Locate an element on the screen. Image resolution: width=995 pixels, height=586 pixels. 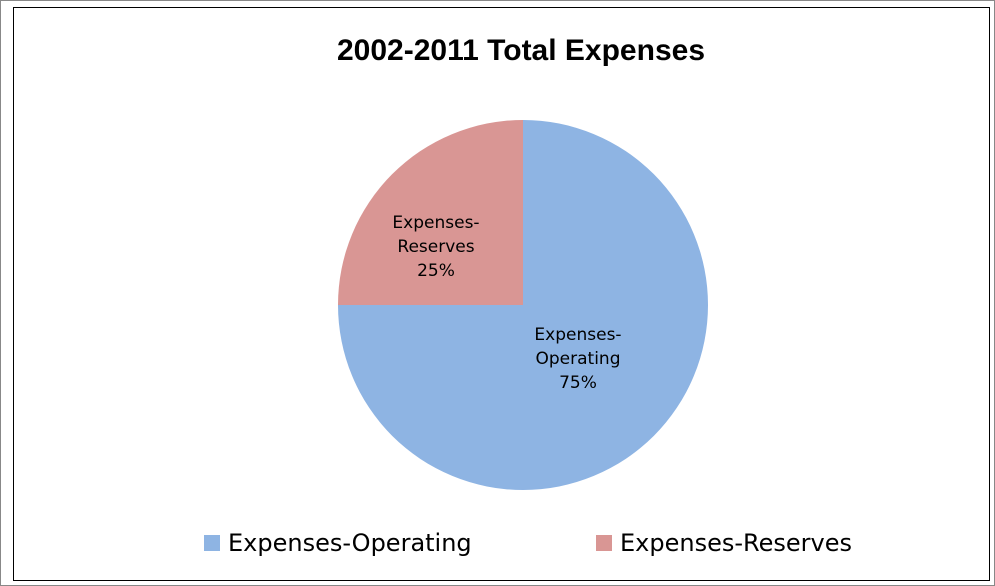
pie-label-line: Reserves is located at coordinates (435, 247).